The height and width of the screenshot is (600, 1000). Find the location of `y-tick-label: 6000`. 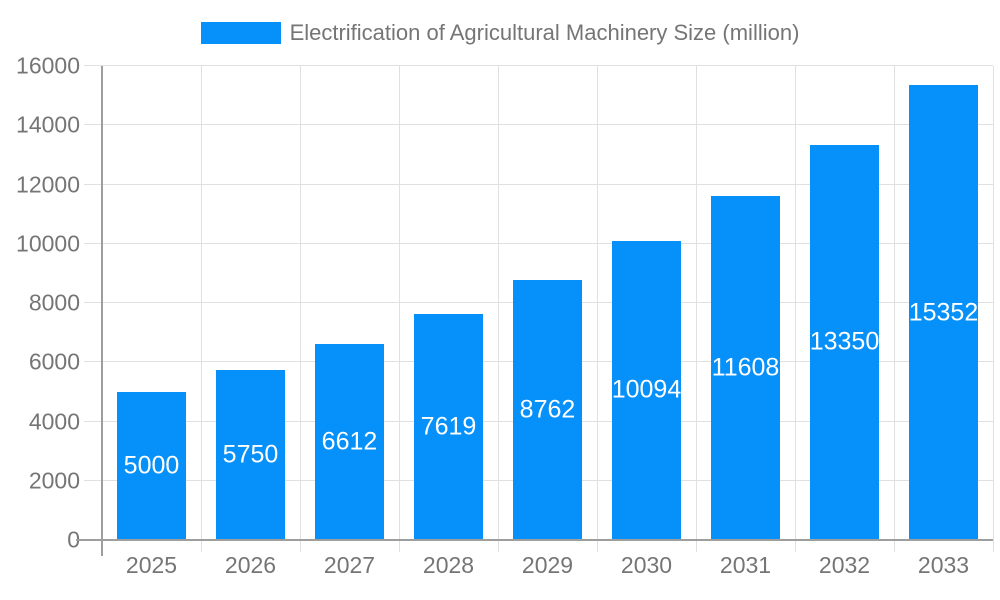

y-tick-label: 6000 is located at coordinates (54, 361).